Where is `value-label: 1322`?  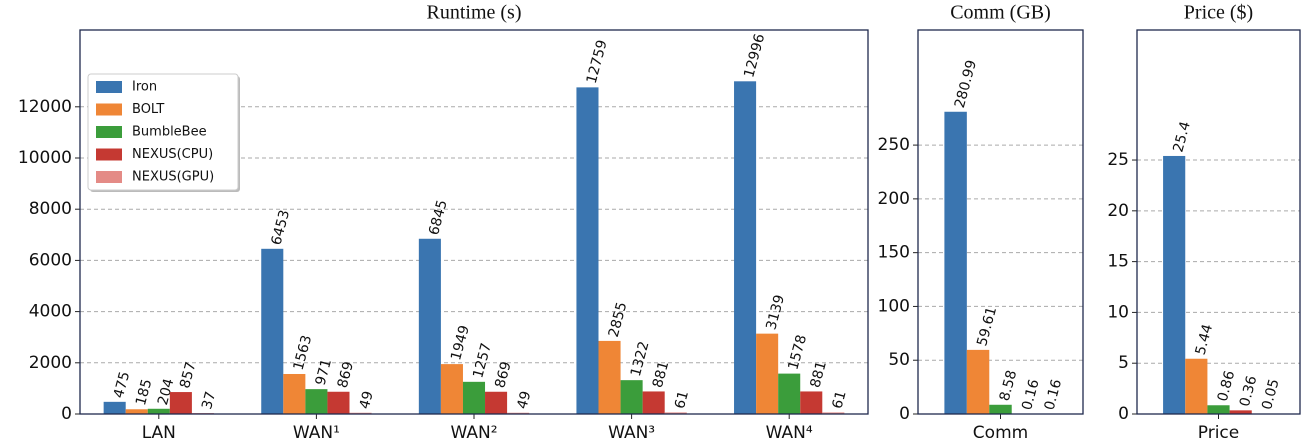
value-label: 1322 is located at coordinates (640, 359).